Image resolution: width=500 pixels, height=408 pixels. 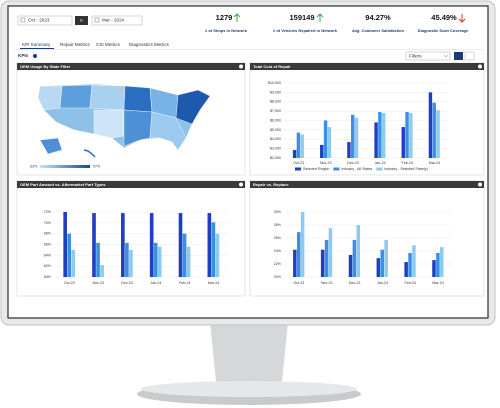 I want to click on section-label: KPIs, so click(x=23, y=55).